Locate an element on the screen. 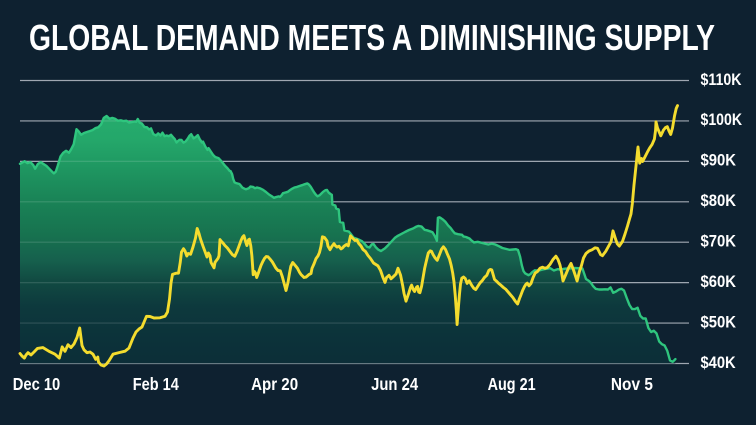 Image resolution: width=756 pixels, height=425 pixels. svg-text: Apr 20 is located at coordinates (274, 384).